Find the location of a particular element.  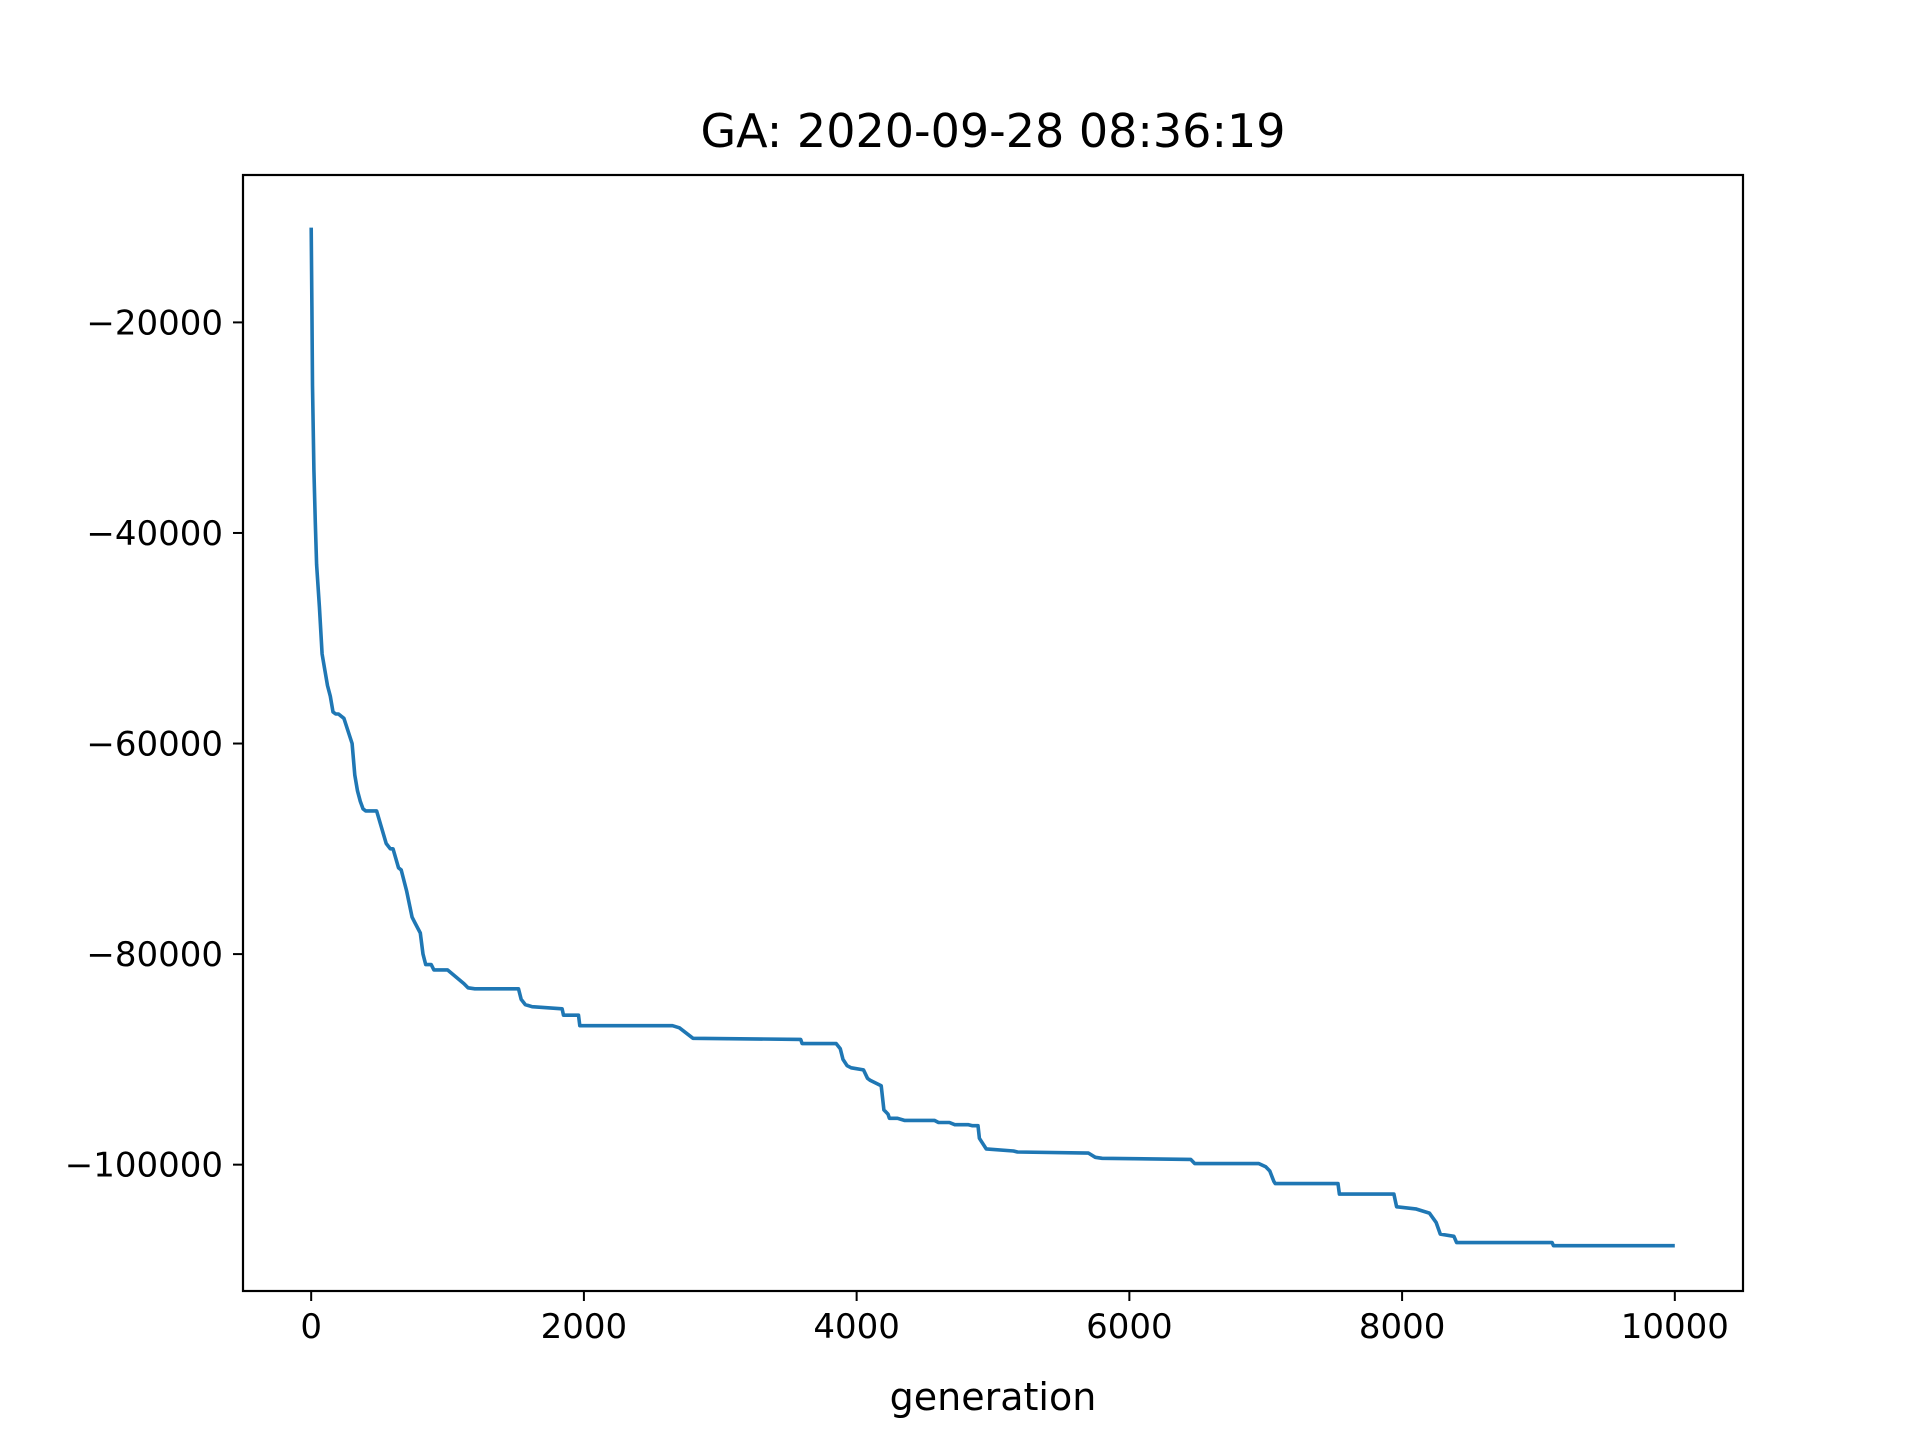

y-tick-label: −60000 is located at coordinates (154, 745).